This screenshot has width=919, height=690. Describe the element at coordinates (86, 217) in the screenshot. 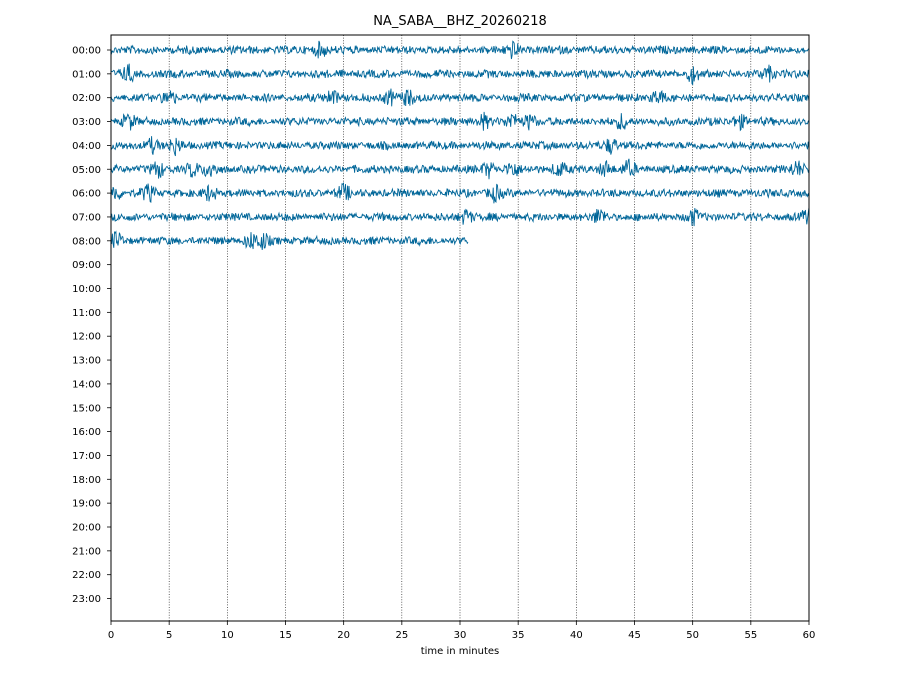

I see `y-tick-label: 07:00` at that location.